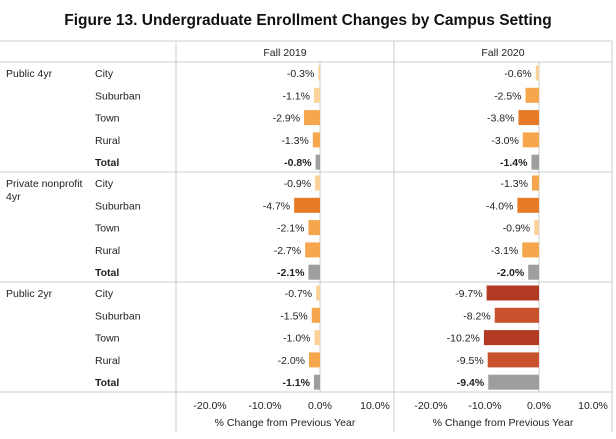 The image size is (616, 439). I want to click on data-label: -1.0%, so click(296, 339).